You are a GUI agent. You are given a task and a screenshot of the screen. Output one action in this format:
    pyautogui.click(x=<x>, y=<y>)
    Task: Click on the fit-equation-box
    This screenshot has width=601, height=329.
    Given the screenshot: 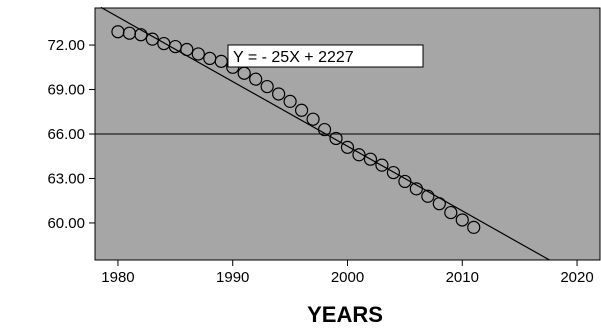 What is the action you would take?
    pyautogui.click(x=325, y=56)
    